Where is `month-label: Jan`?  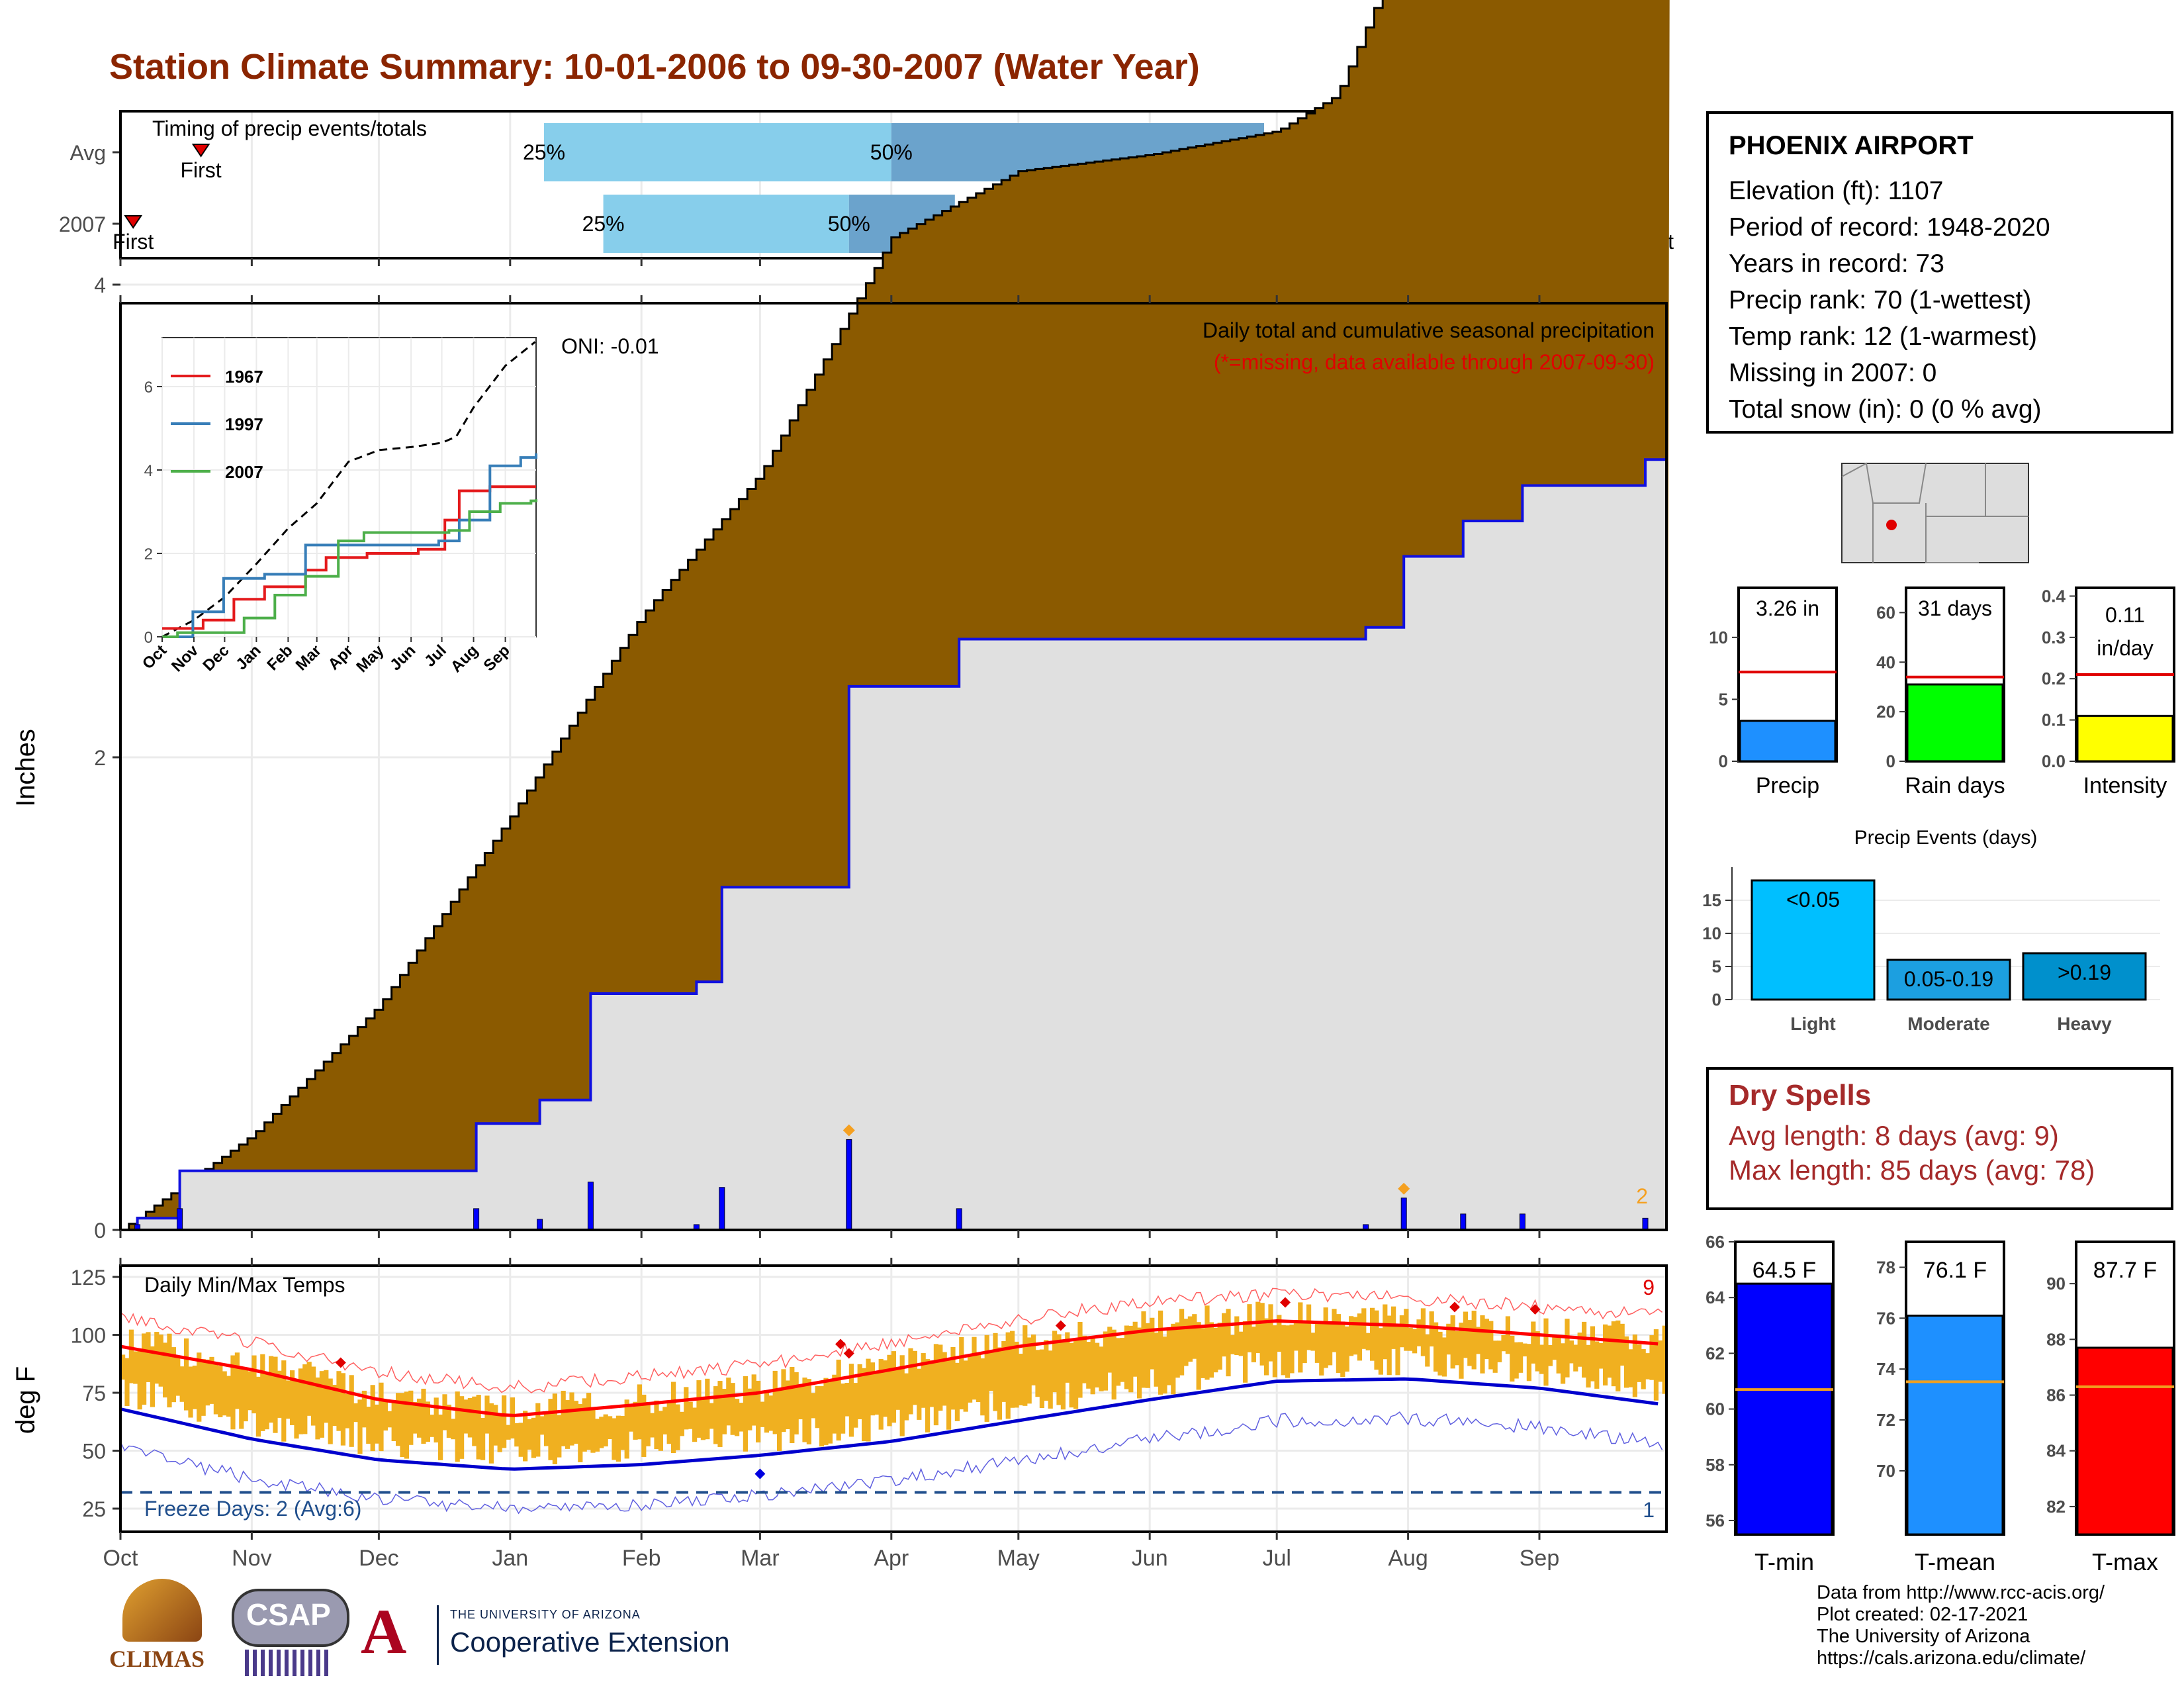 month-label: Jan is located at coordinates (510, 1558).